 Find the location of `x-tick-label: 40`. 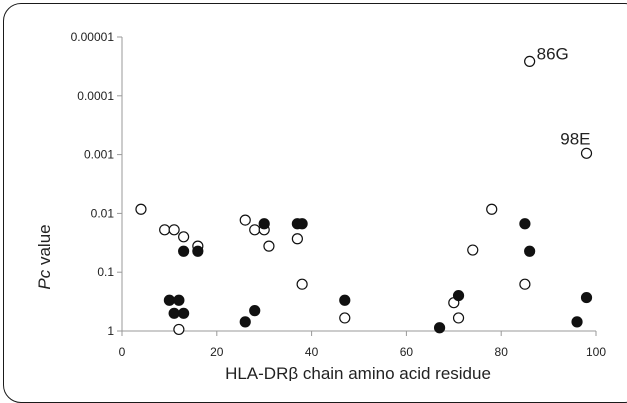

x-tick-label: 40 is located at coordinates (312, 352).